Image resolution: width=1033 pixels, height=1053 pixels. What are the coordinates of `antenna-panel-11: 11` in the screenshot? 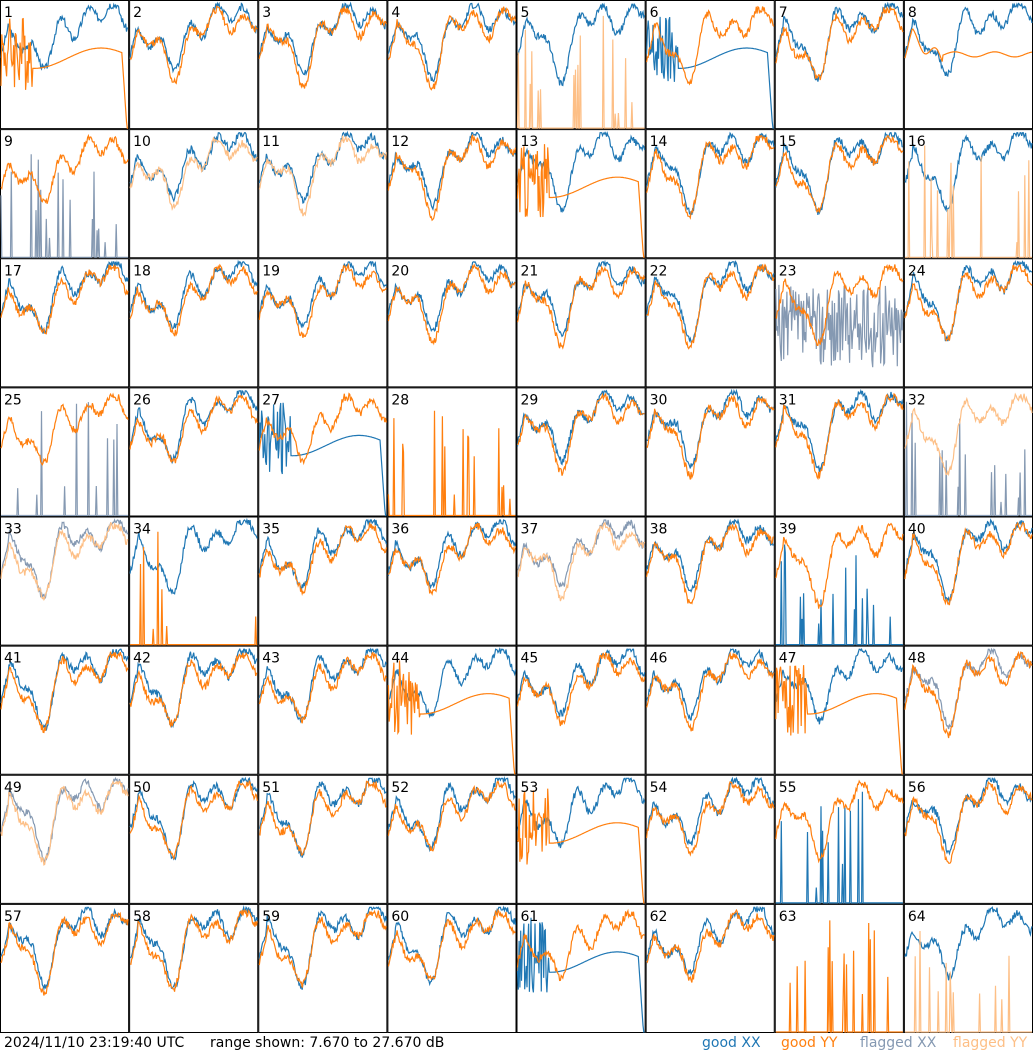 It's located at (323, 194).